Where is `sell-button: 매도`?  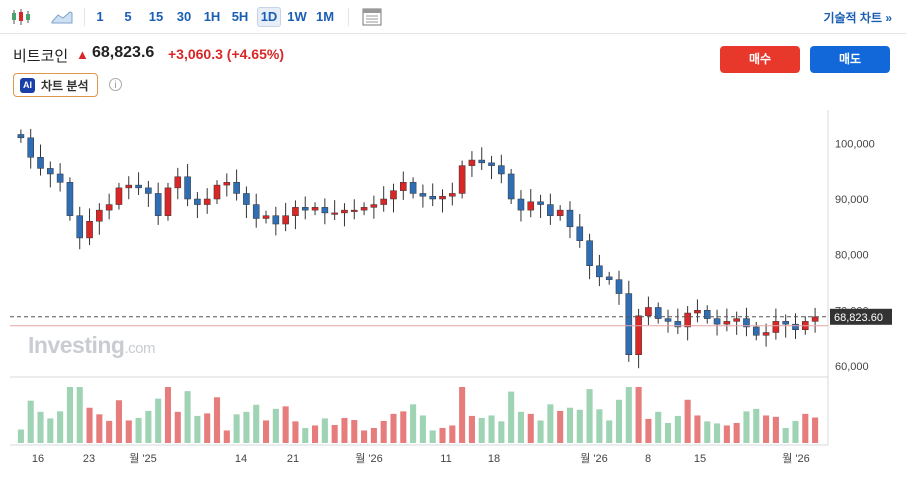 sell-button: 매도 is located at coordinates (850, 59).